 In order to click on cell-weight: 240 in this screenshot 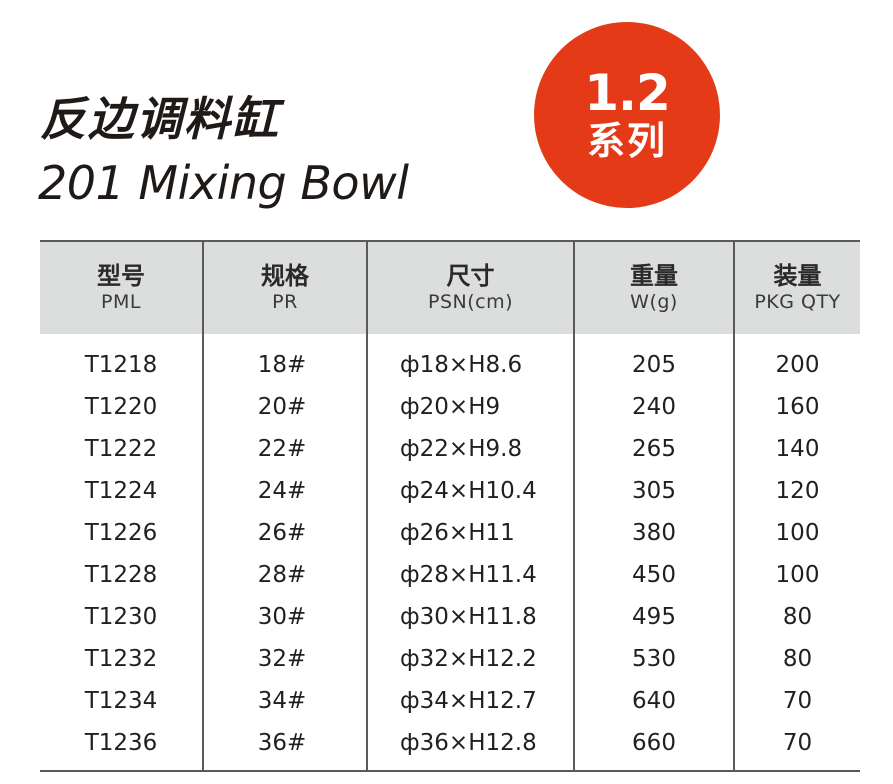, I will do `click(654, 407)`.